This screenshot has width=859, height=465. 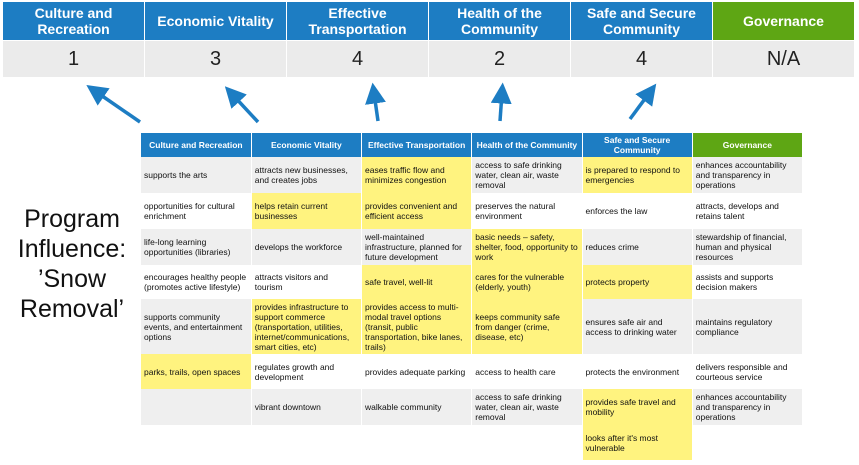 What do you see at coordinates (216, 21) in the screenshot?
I see `category-header: Economic Vitality` at bounding box center [216, 21].